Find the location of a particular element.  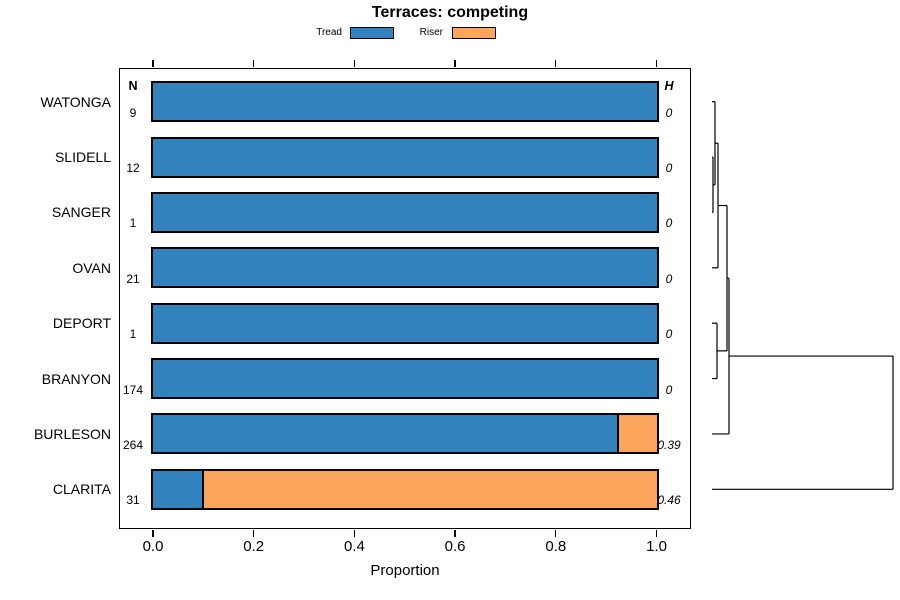

row-label-ovan: OVAN is located at coordinates (91, 267).